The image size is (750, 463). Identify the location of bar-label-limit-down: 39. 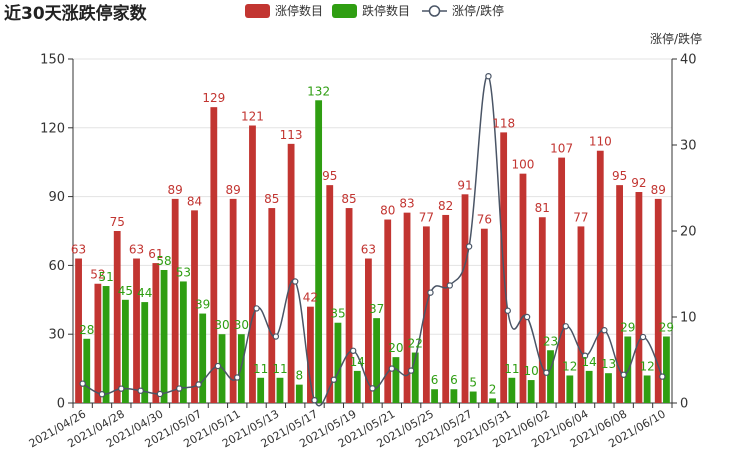
(202, 305).